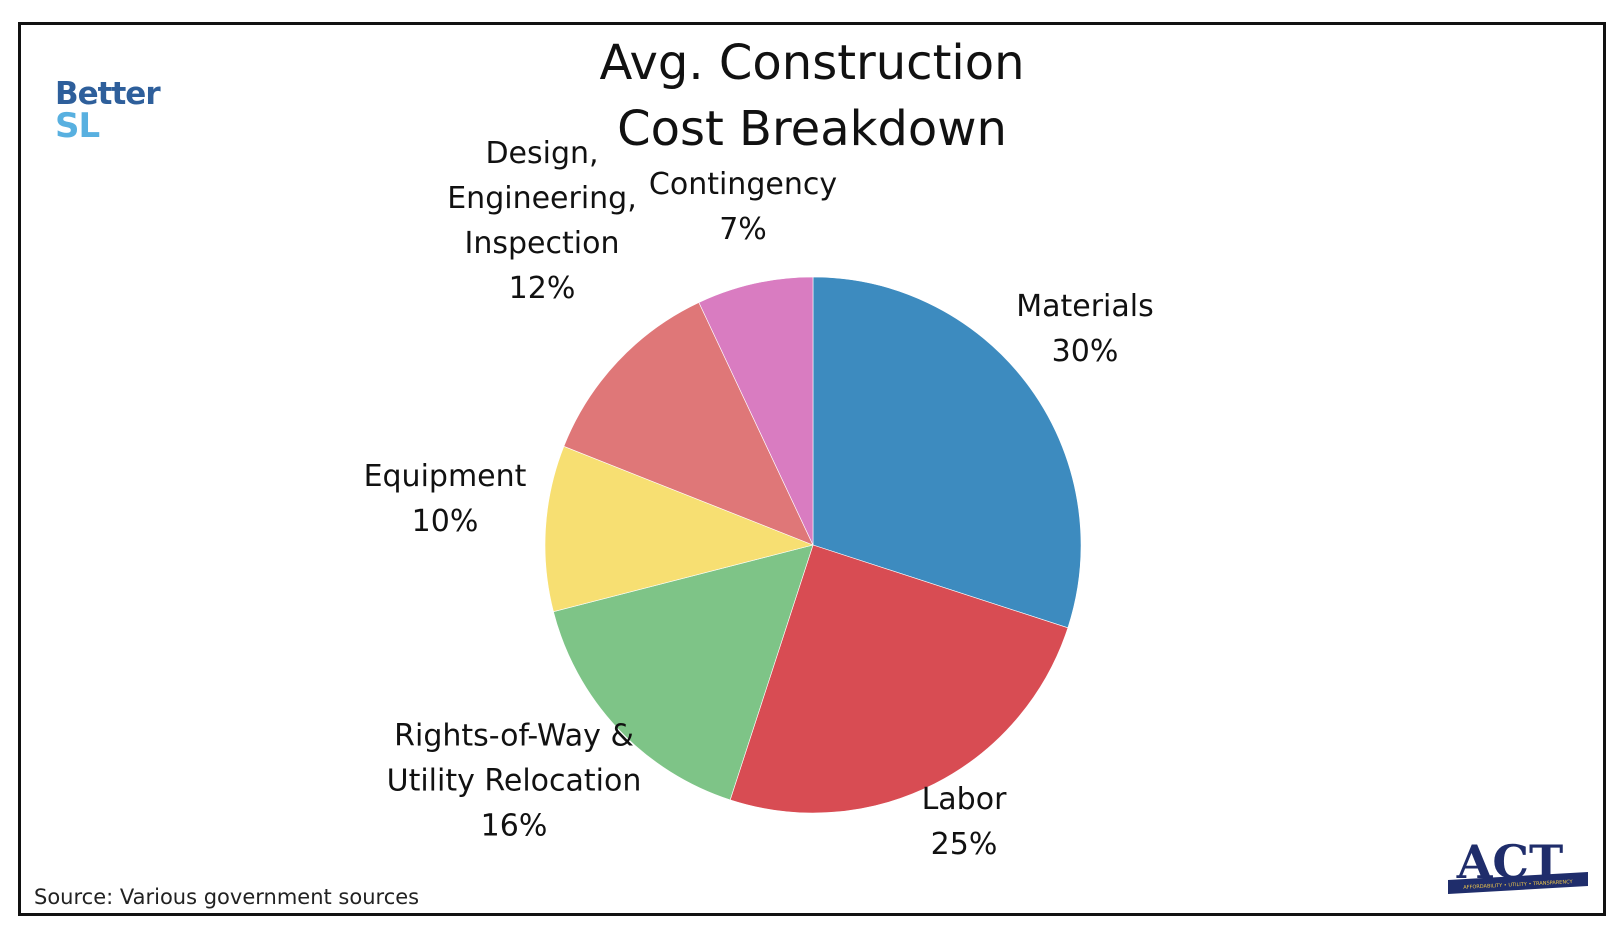 The height and width of the screenshot is (940, 1624). Describe the element at coordinates (743, 229) in the screenshot. I see `slice-value-label: 7%` at that location.